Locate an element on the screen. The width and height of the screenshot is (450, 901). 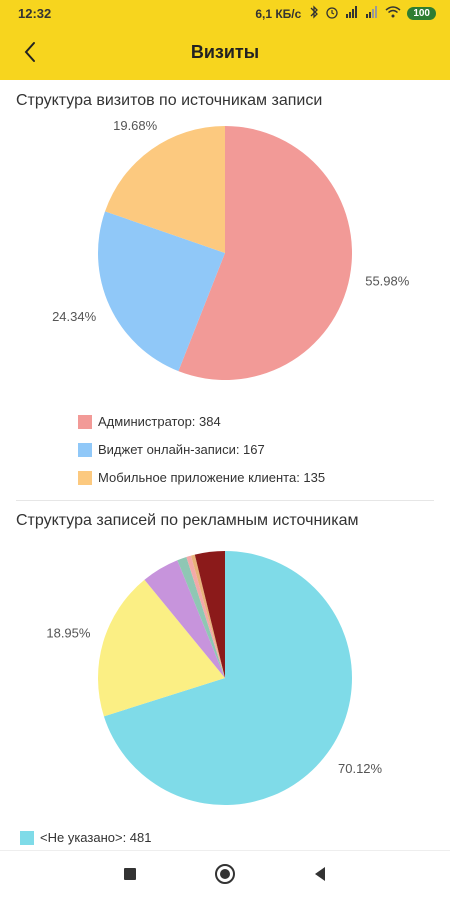
back-button is located at coordinates (30, 54).